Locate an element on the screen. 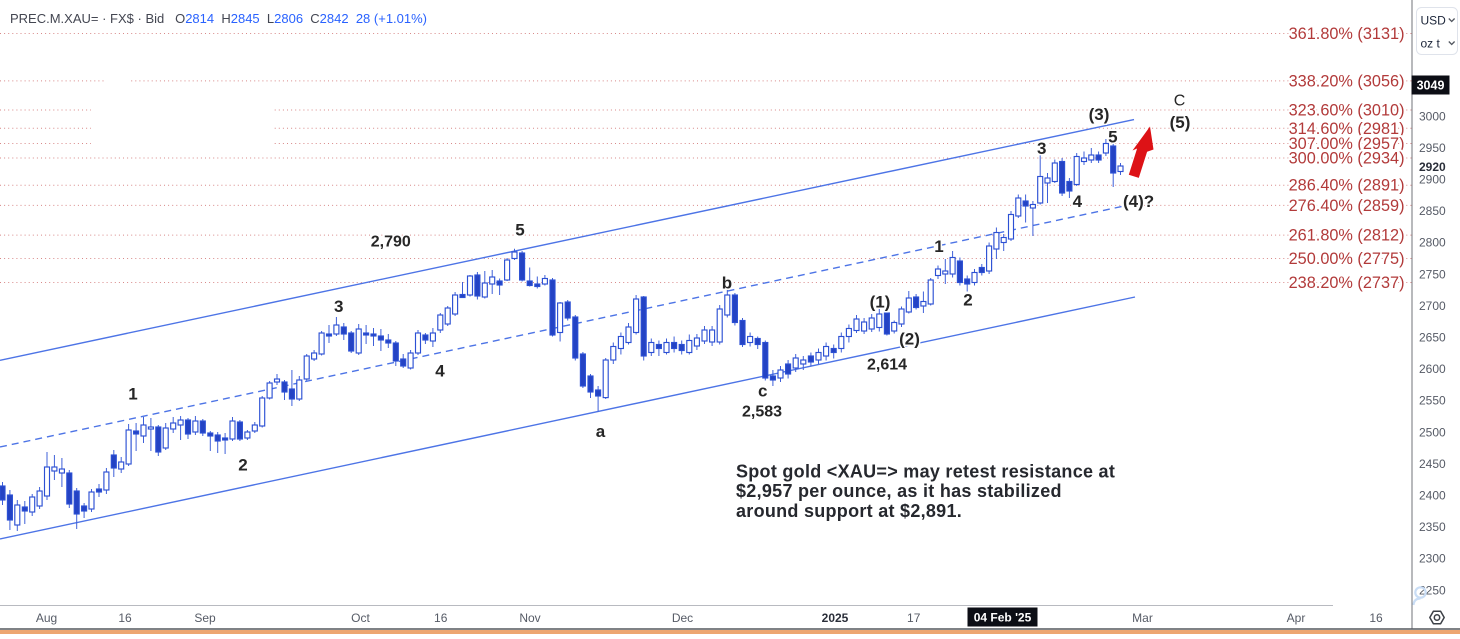 This screenshot has width=1460, height=639. svg-text: 3000 is located at coordinates (1432, 116).